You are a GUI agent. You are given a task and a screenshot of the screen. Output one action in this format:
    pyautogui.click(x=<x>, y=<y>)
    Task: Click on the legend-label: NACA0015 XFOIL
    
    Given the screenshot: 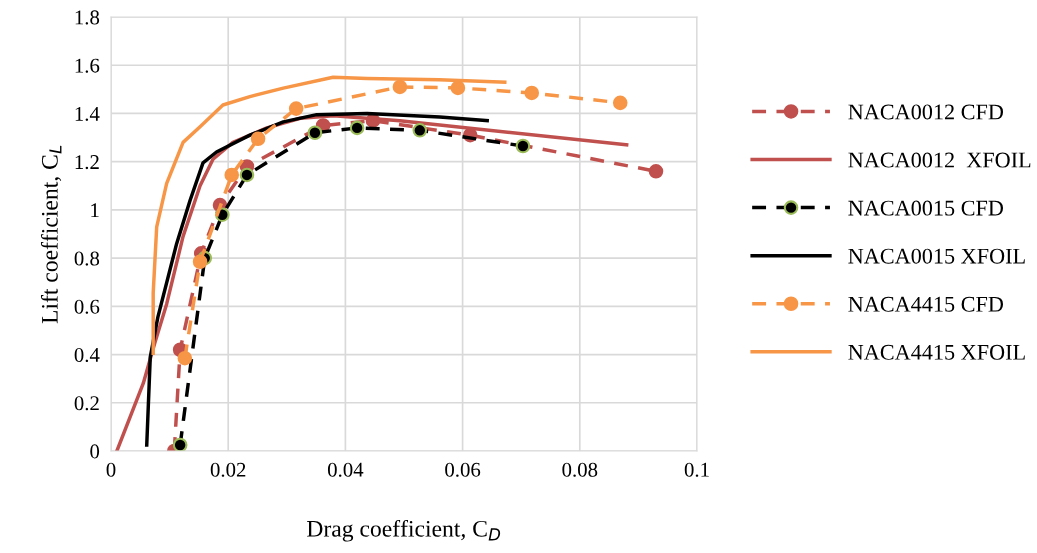 What is the action you would take?
    pyautogui.click(x=936, y=256)
    